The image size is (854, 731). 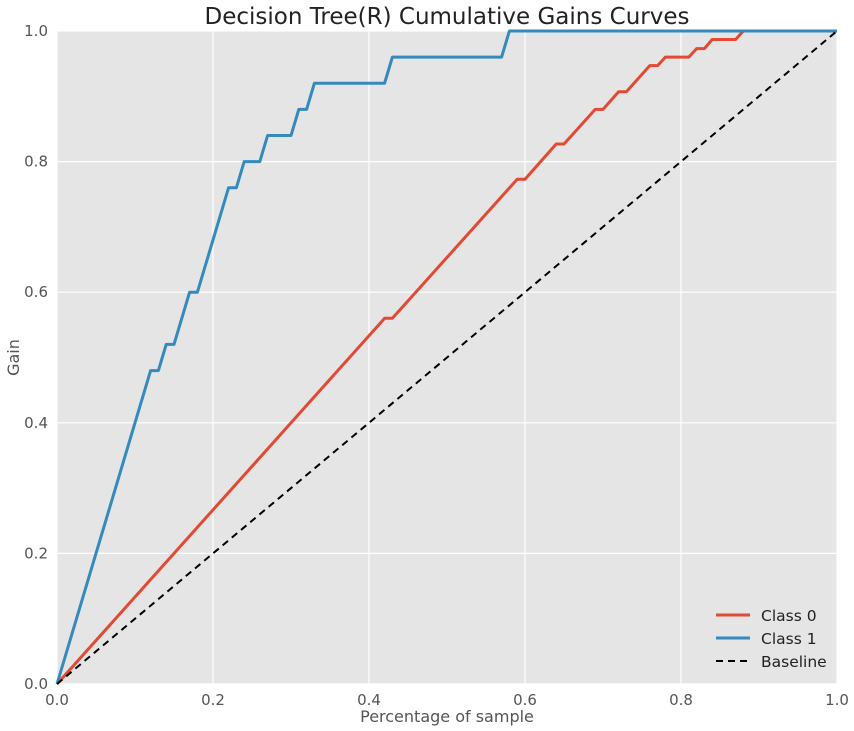 What do you see at coordinates (213, 700) in the screenshot?
I see `x-tick-label: 0.2` at bounding box center [213, 700].